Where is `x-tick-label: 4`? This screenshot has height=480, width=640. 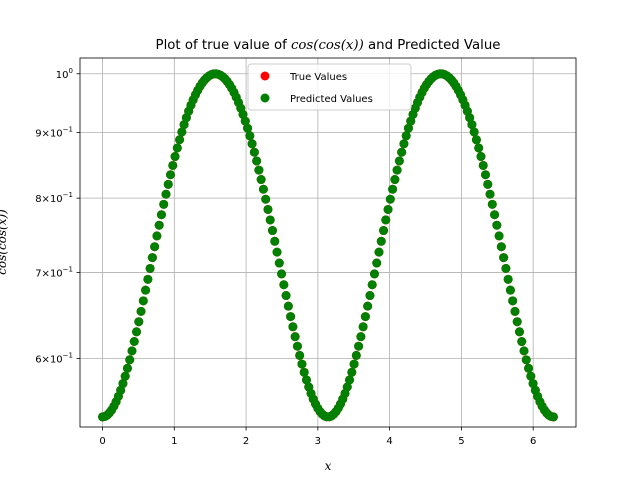
x-tick-label: 4 is located at coordinates (389, 441).